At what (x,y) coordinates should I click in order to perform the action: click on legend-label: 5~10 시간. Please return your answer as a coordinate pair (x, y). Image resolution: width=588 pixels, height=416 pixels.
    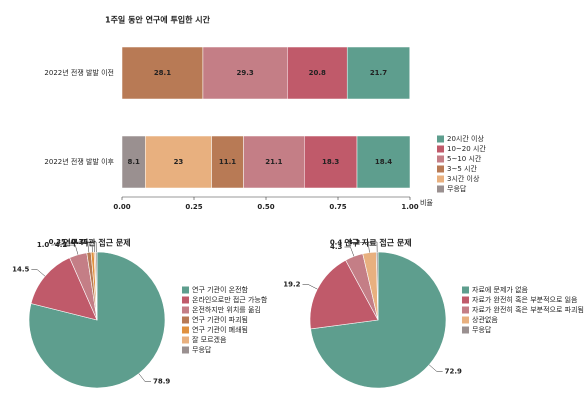
    Looking at the image, I should click on (464, 158).